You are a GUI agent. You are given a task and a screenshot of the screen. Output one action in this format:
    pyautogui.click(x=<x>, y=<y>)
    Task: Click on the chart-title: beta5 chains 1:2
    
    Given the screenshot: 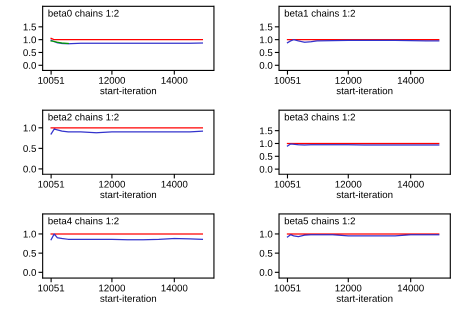 What is the action you would take?
    pyautogui.click(x=320, y=220)
    